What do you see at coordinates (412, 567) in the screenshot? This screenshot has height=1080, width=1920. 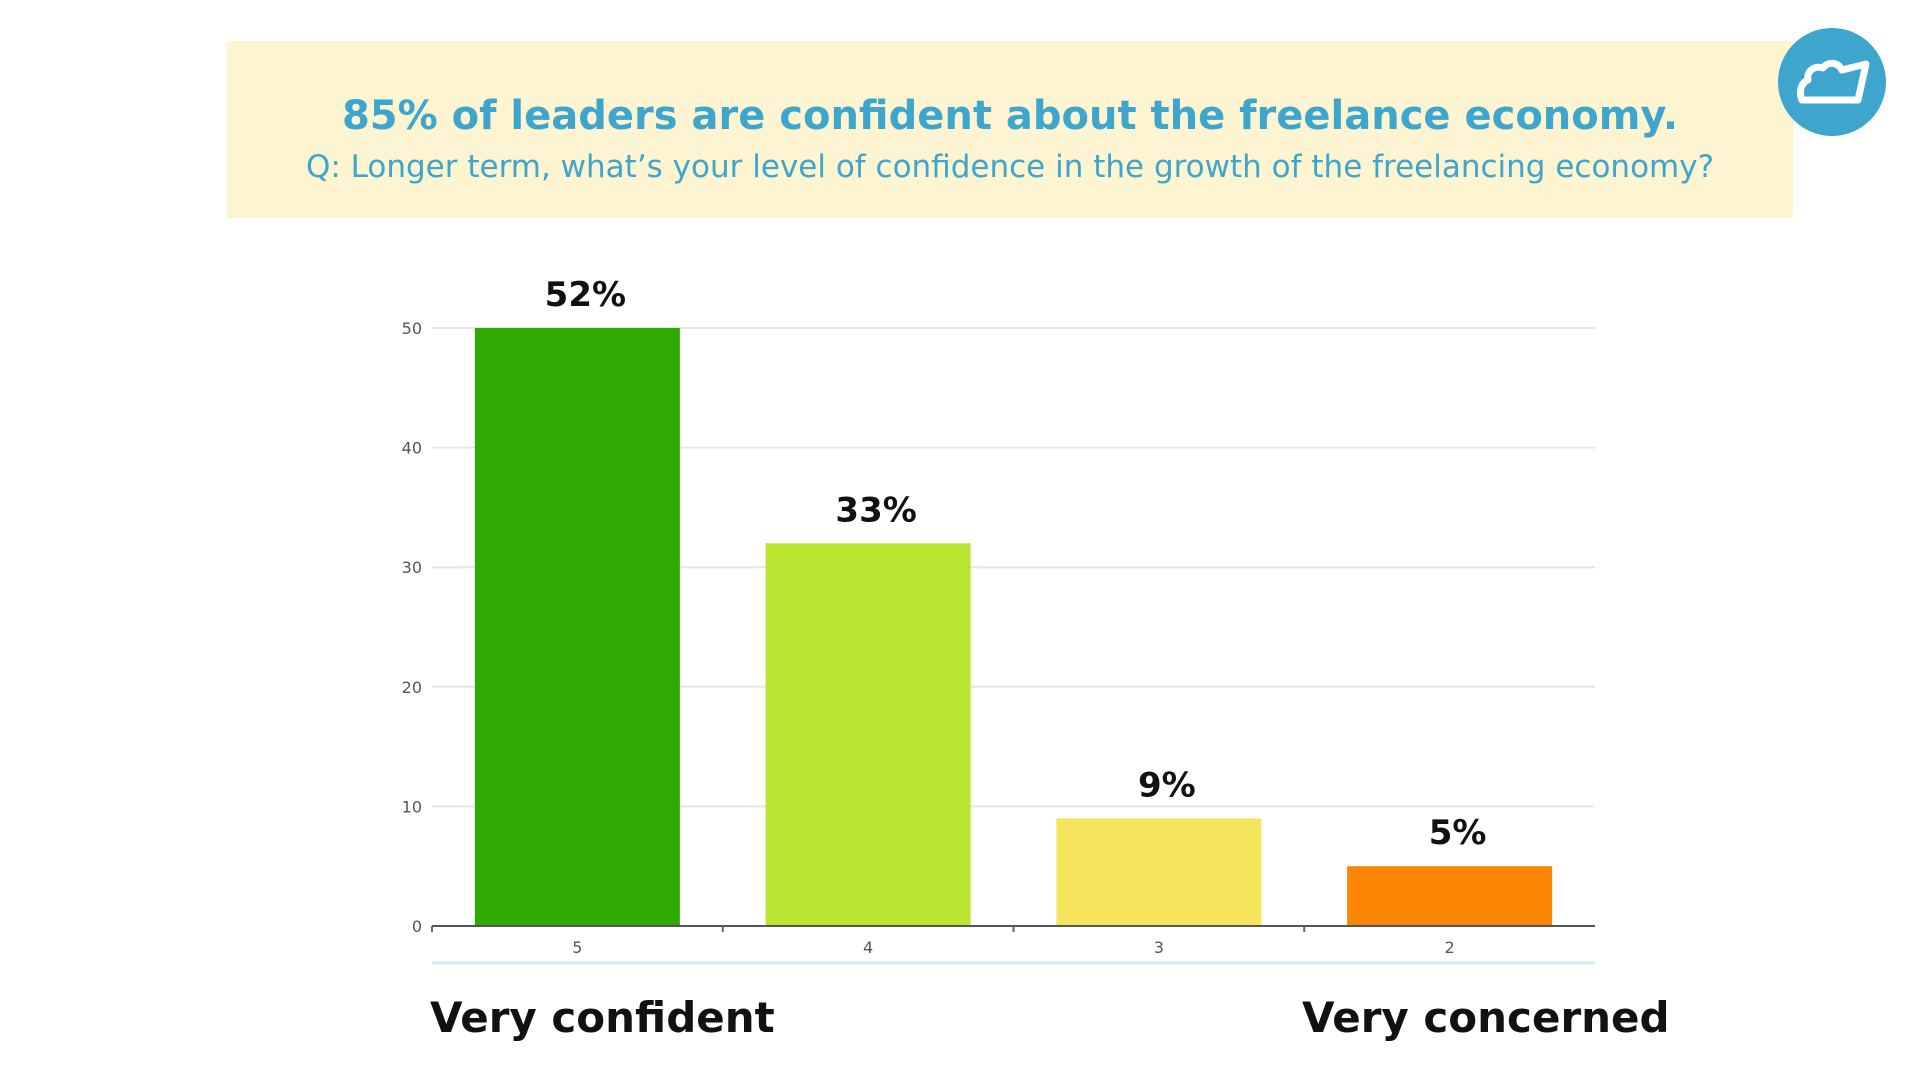 I see `y-tick-label: 30` at bounding box center [412, 567].